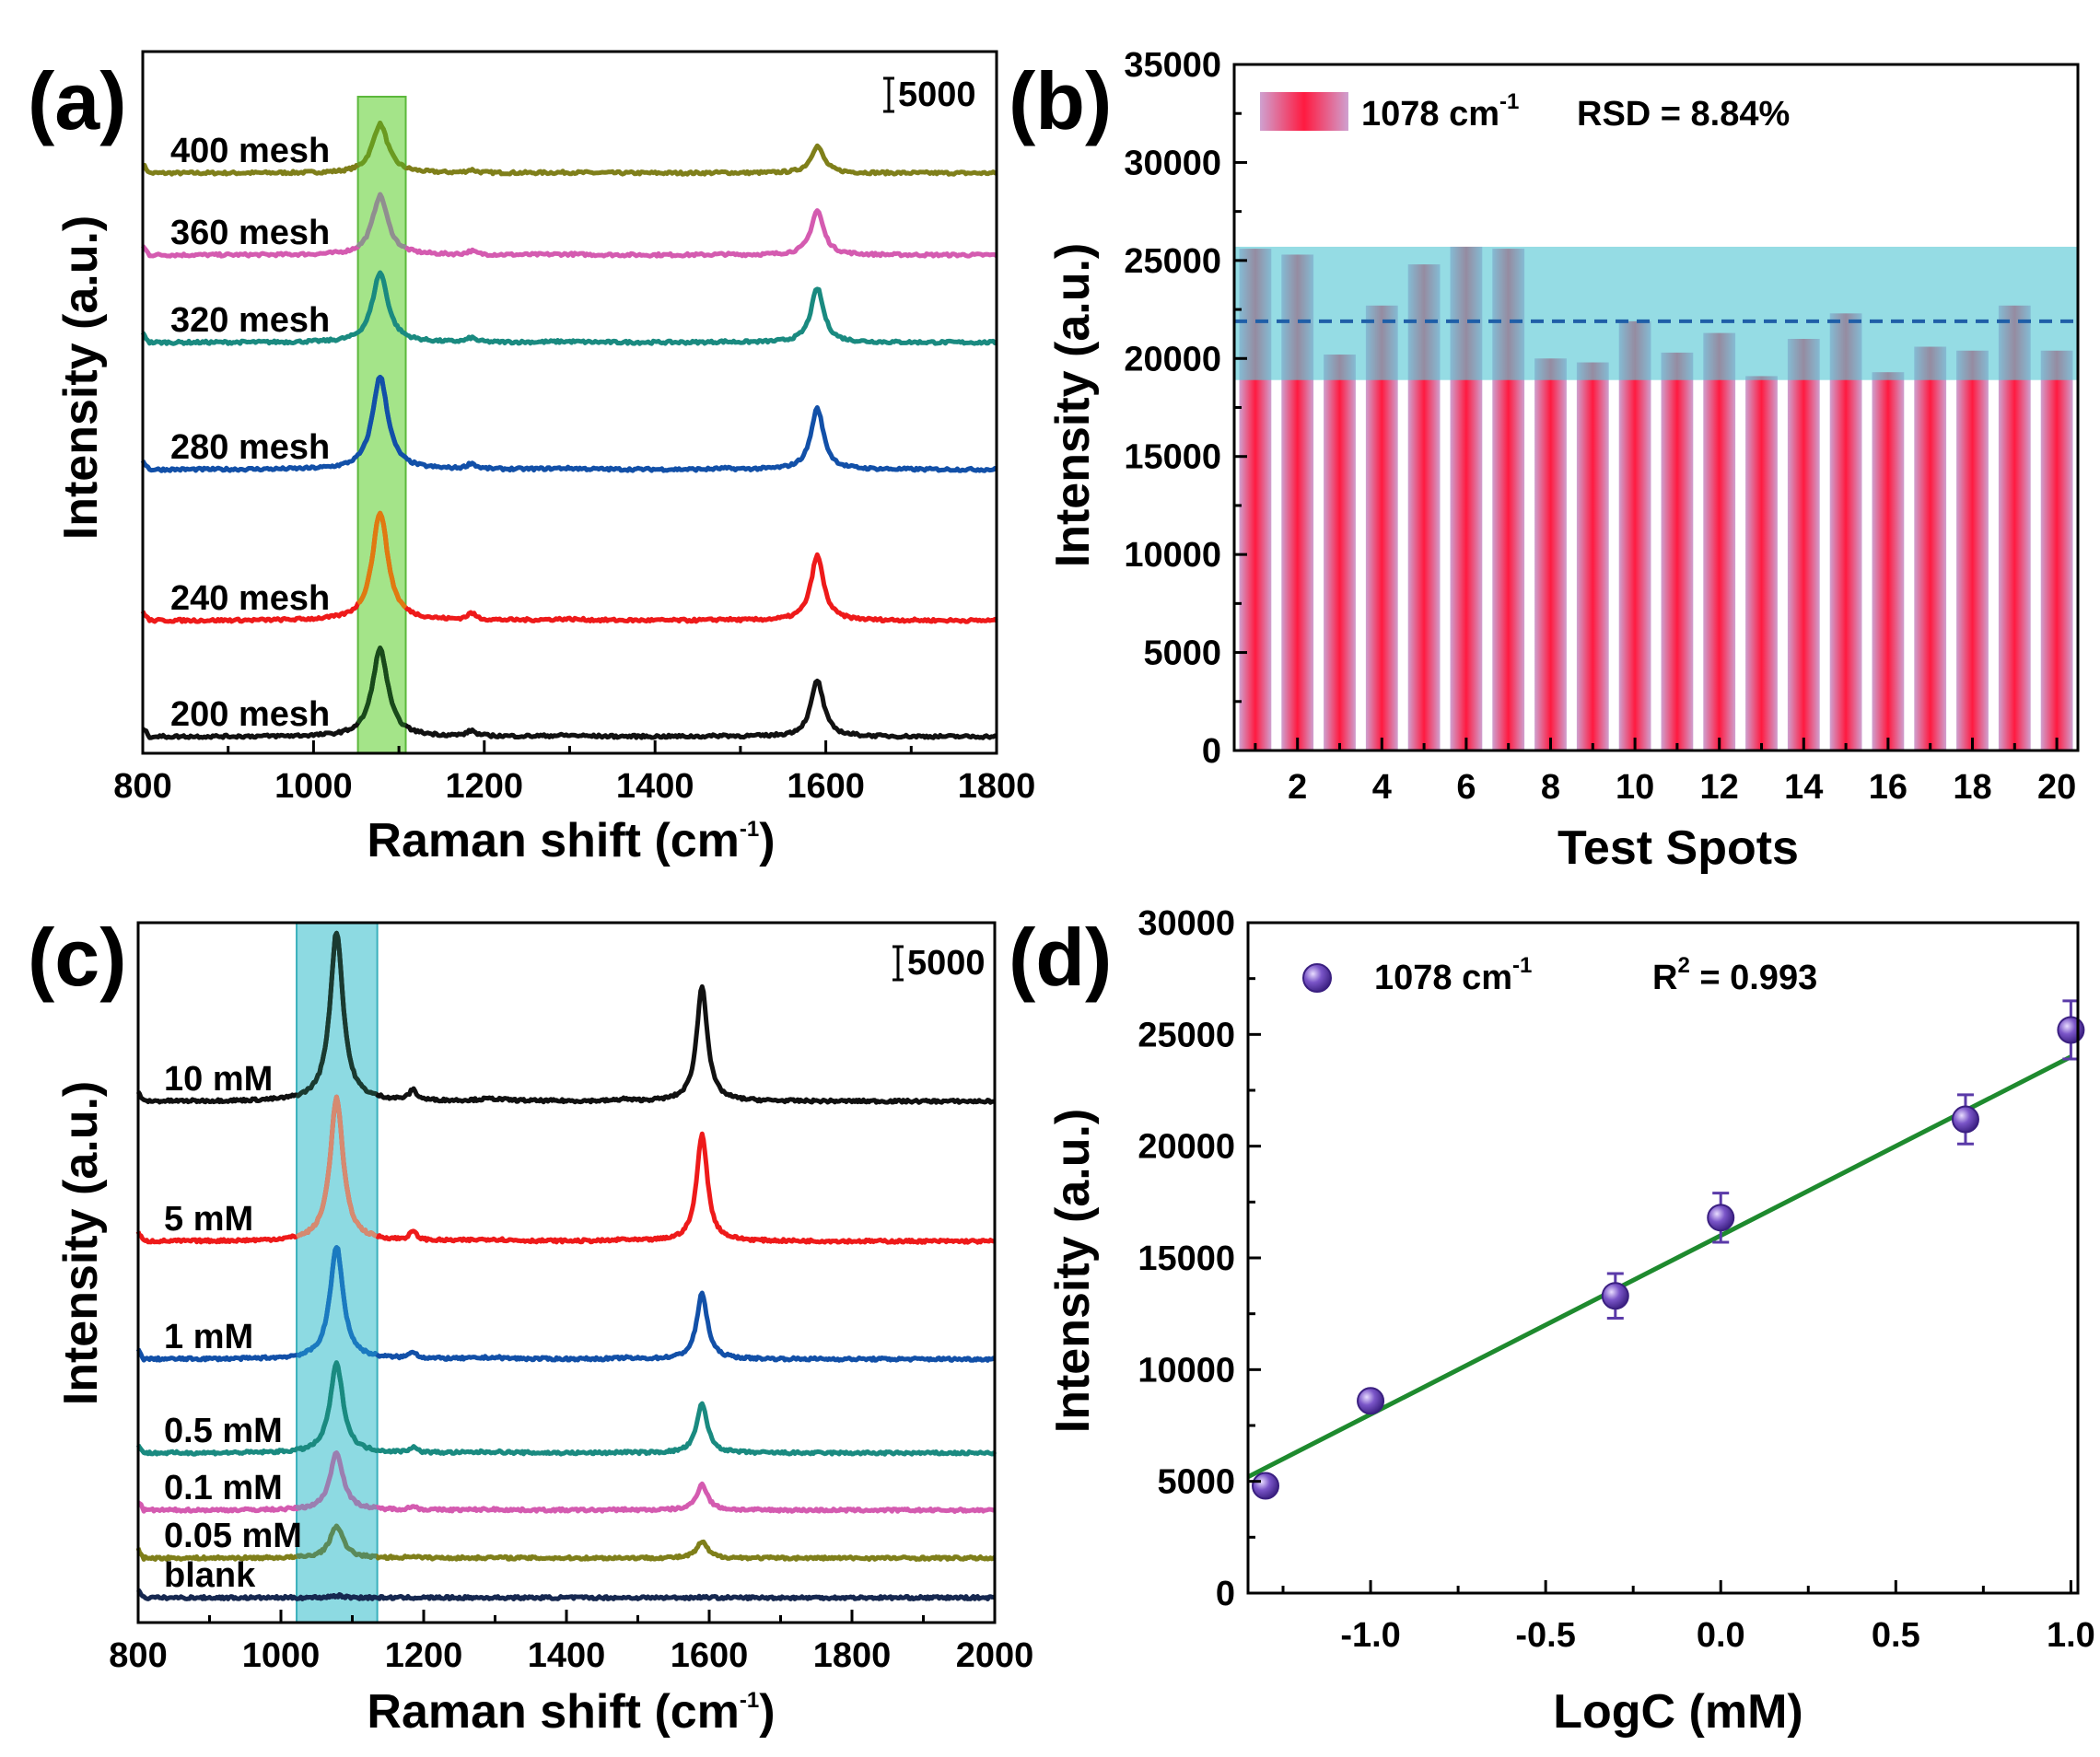 The height and width of the screenshot is (1757, 2100). Describe the element at coordinates (1678, 848) in the screenshot. I see `panel-b-x-axis-title: Test Spots` at that location.